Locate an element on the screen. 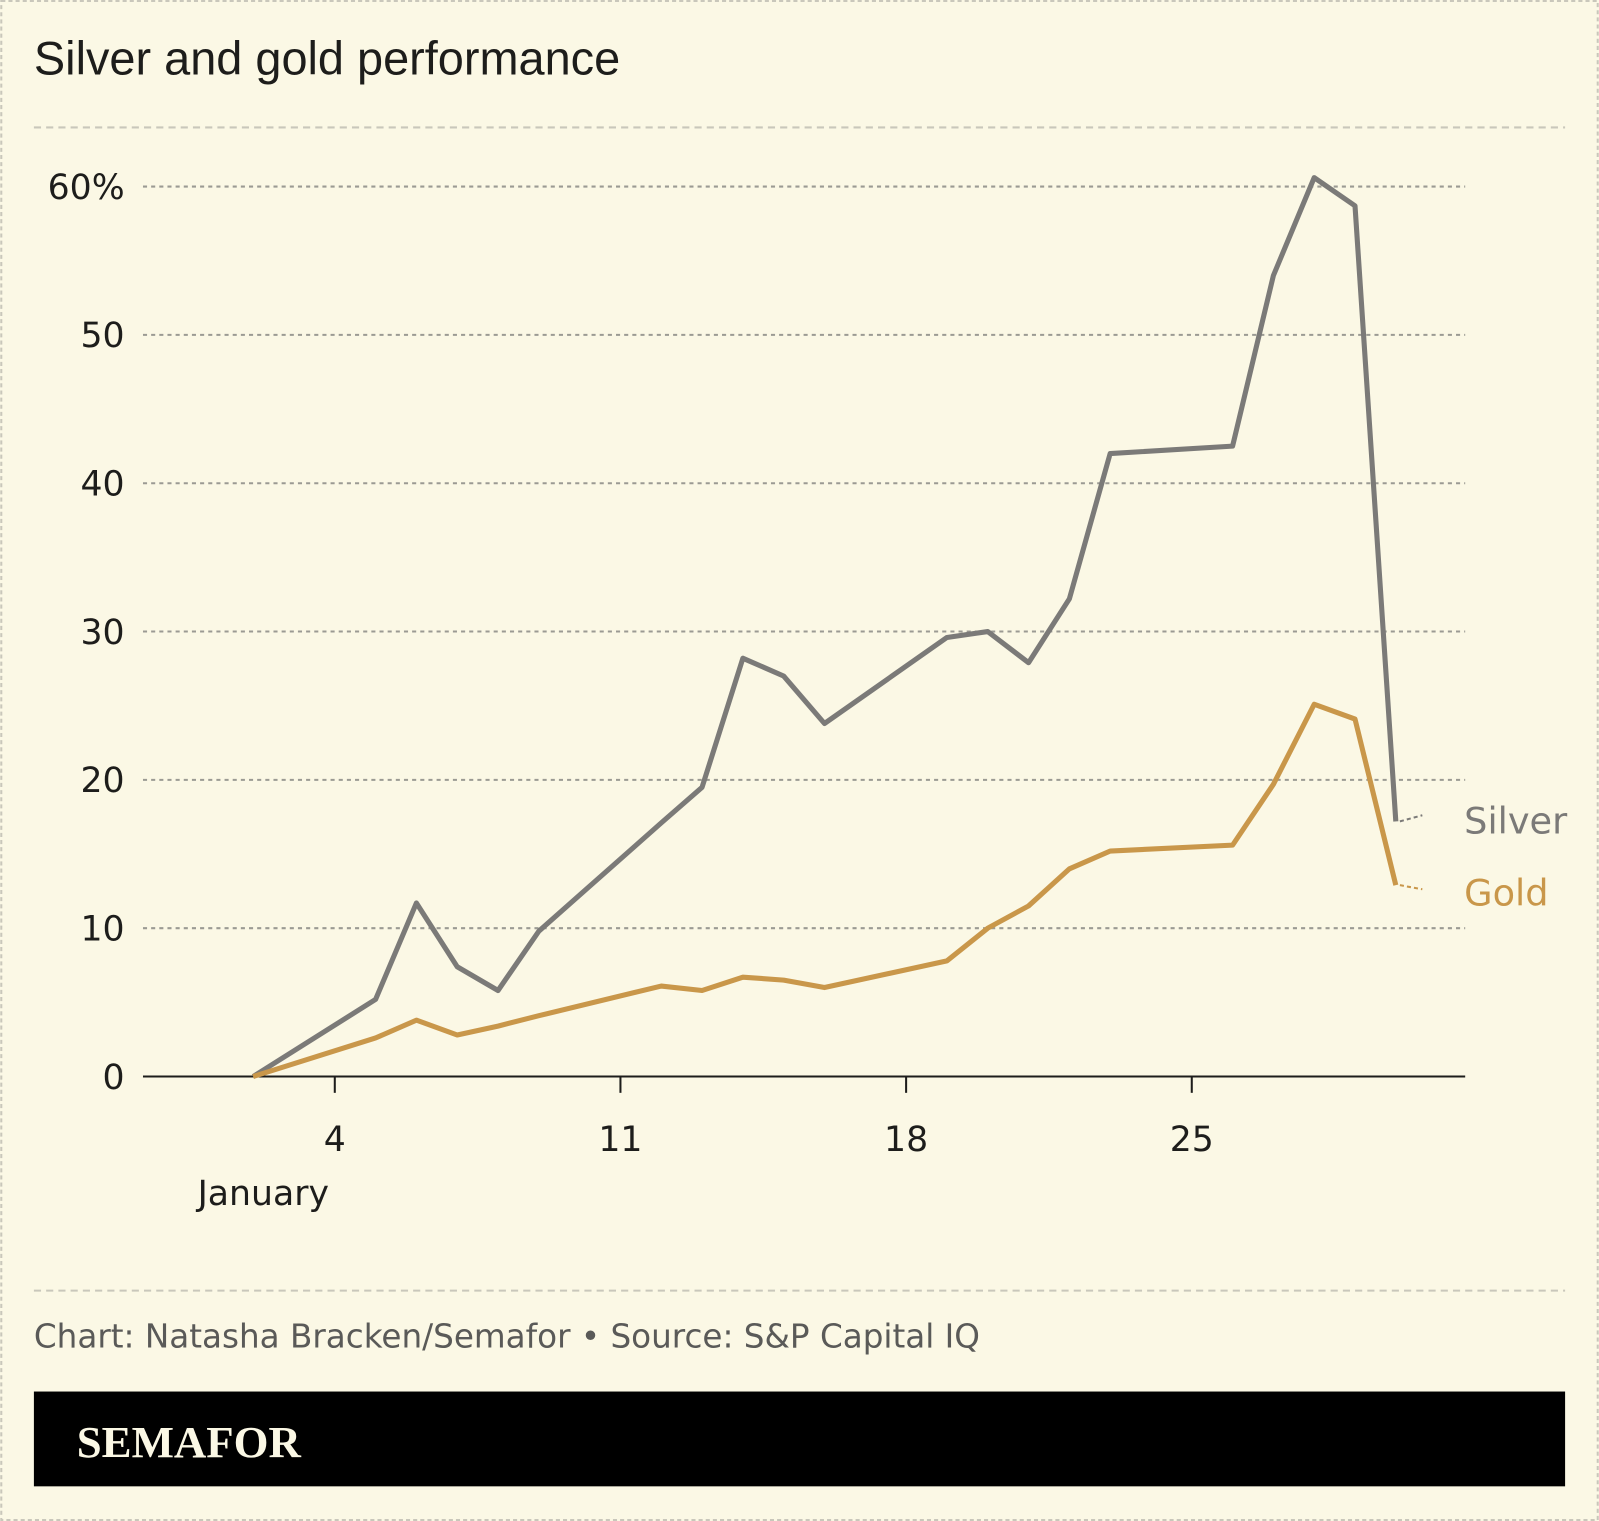  silver-series-label: Silver is located at coordinates (1516, 821).